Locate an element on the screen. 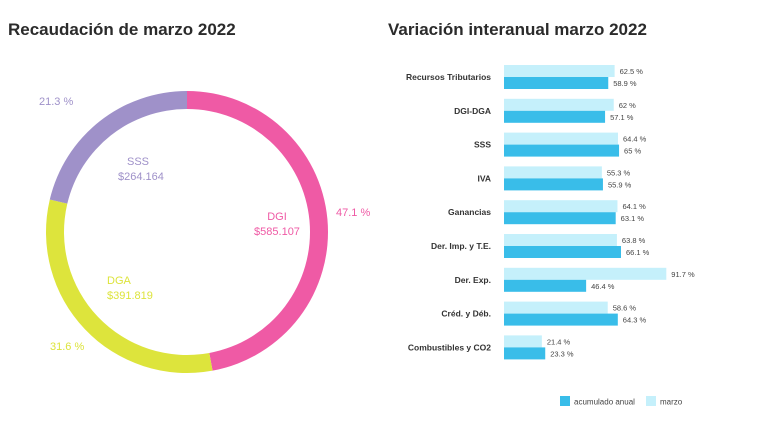  bar-marzo-value-label: 91.7 % is located at coordinates (683, 274).